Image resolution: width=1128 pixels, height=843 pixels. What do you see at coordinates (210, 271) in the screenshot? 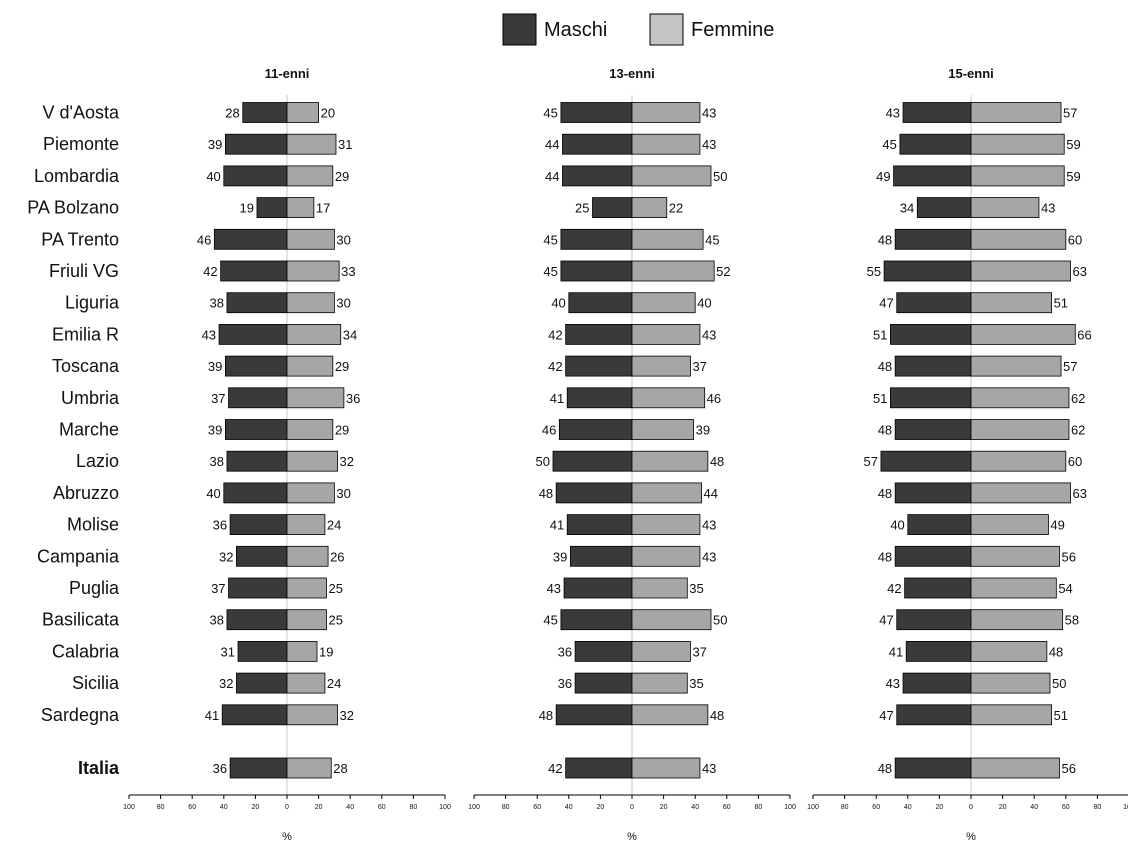
I see `value-label-male: 42` at bounding box center [210, 271].